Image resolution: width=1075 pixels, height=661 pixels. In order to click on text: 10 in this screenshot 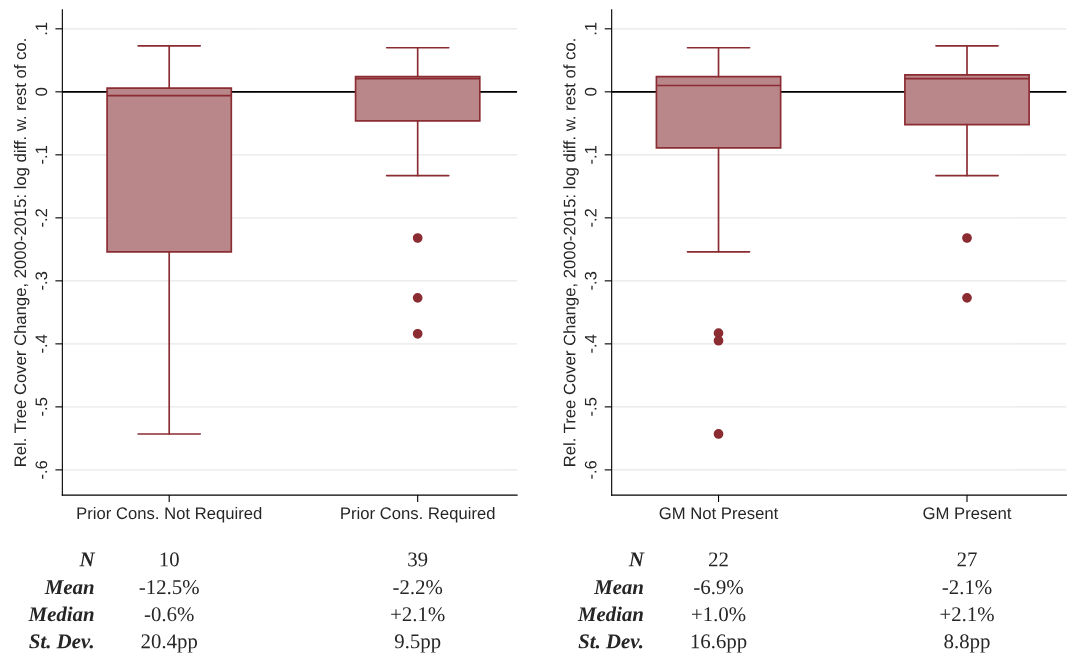, I will do `click(169, 559)`.